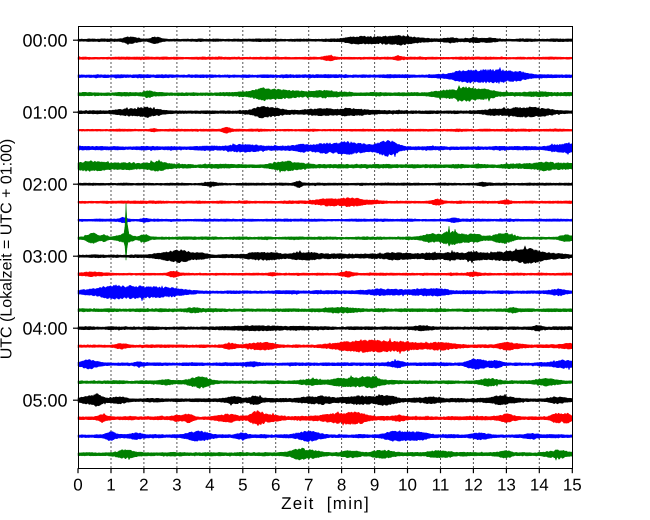 This screenshot has height=520, width=650. I want to click on svg-text: 6, so click(275, 484).